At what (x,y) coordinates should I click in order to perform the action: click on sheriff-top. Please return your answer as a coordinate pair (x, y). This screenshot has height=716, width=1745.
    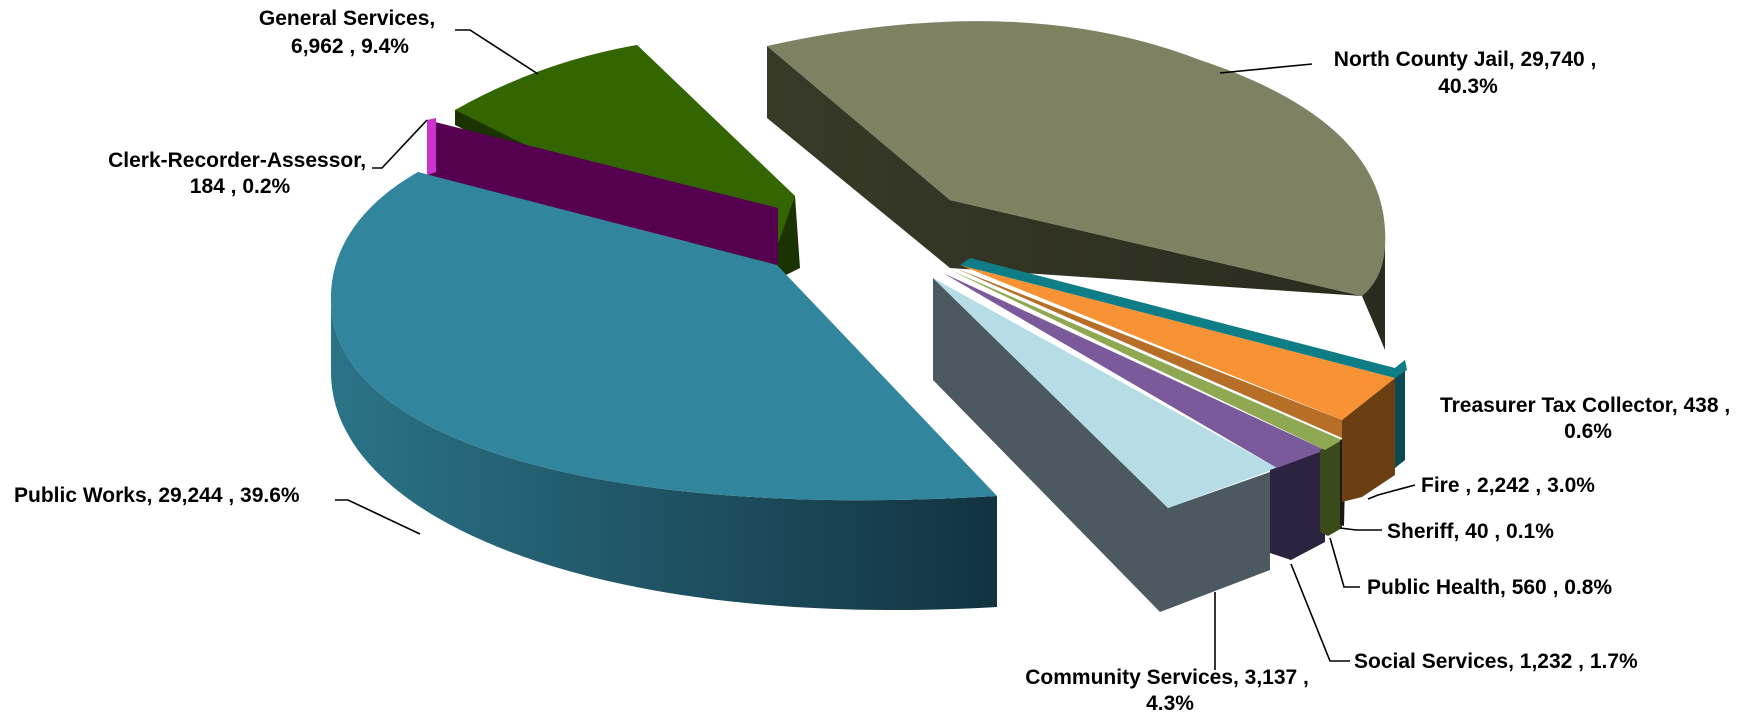
    Looking at the image, I should click on (1148, 353).